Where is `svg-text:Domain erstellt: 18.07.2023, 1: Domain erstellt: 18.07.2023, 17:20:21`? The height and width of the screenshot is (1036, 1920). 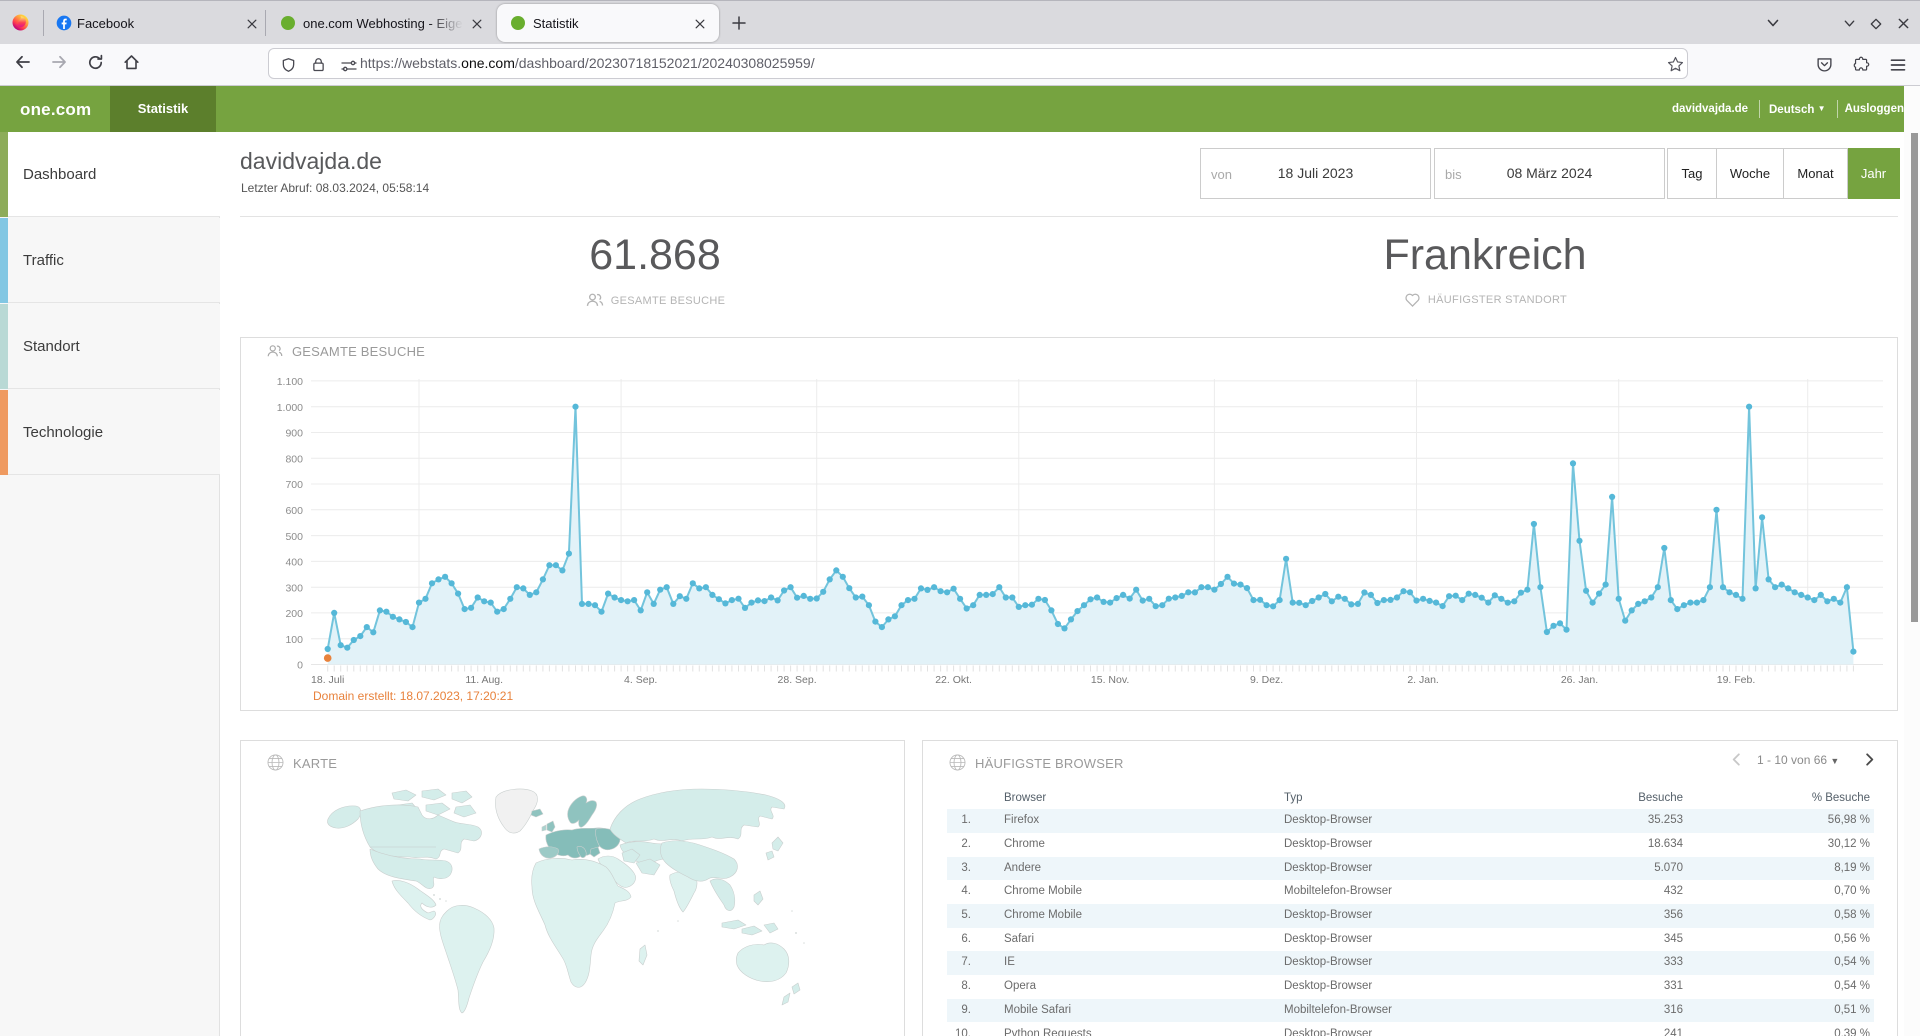
svg-text:Domain erstellt: 18.07.2023, 1: Domain erstellt: 18.07.2023, 17:20:21 is located at coordinates (413, 696).